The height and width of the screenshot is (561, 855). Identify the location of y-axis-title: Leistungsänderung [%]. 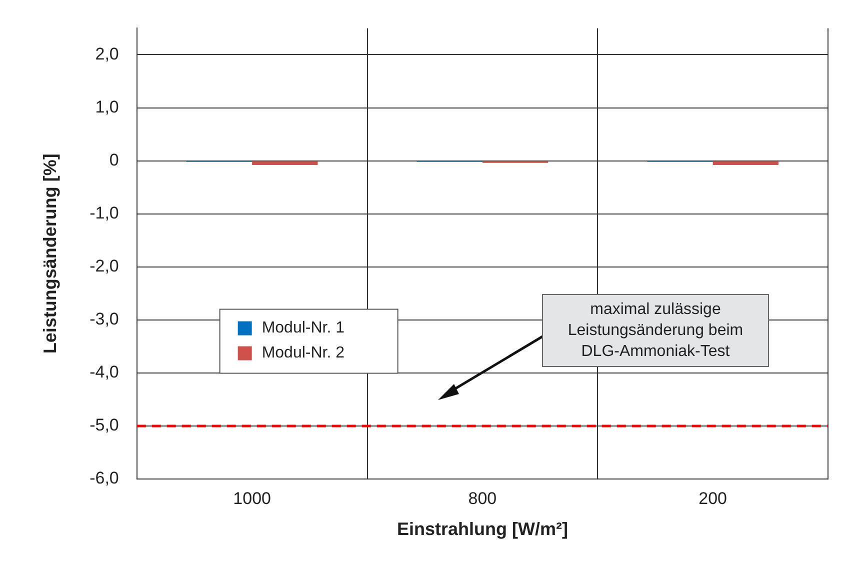
(50, 254).